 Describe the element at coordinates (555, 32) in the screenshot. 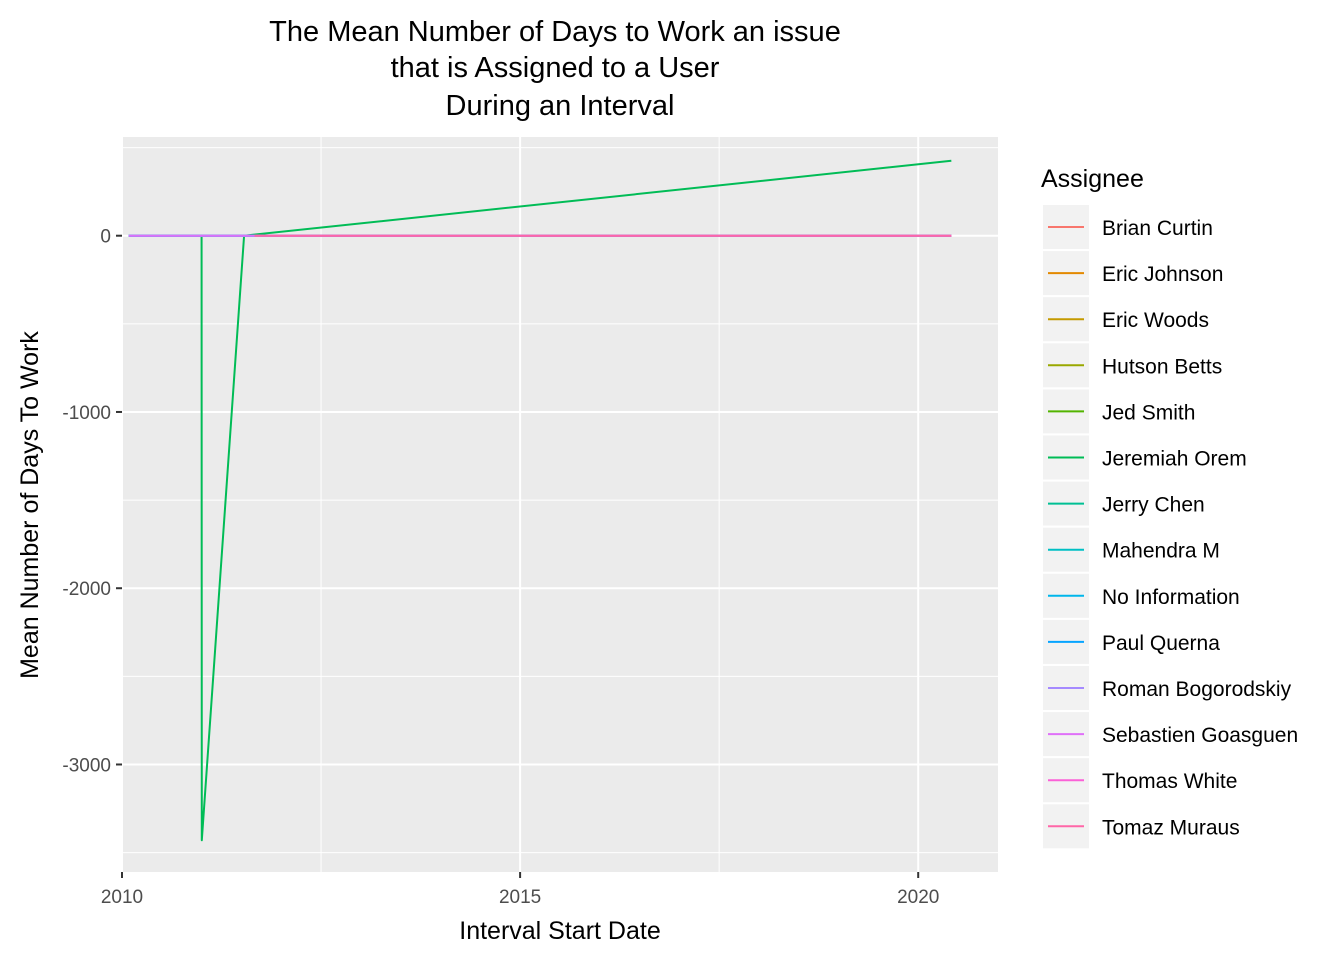

I see `chart-title-line-1: The Mean Number of Days to Work an issue` at that location.